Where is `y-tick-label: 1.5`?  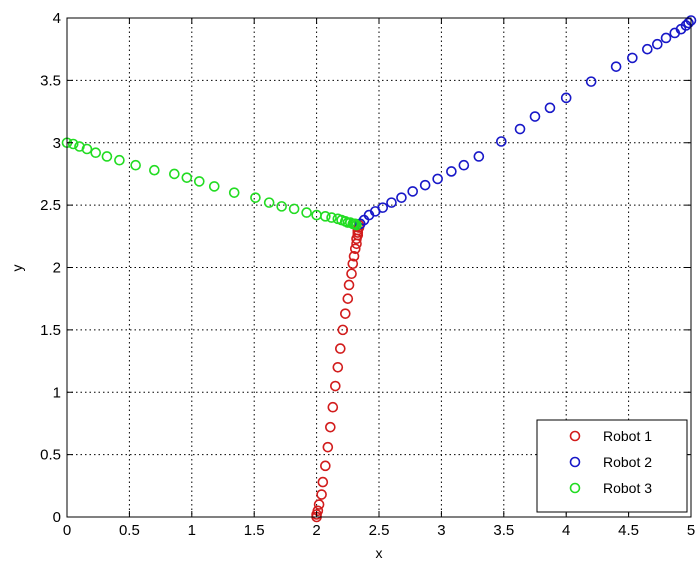 y-tick-label: 1.5 is located at coordinates (50, 330).